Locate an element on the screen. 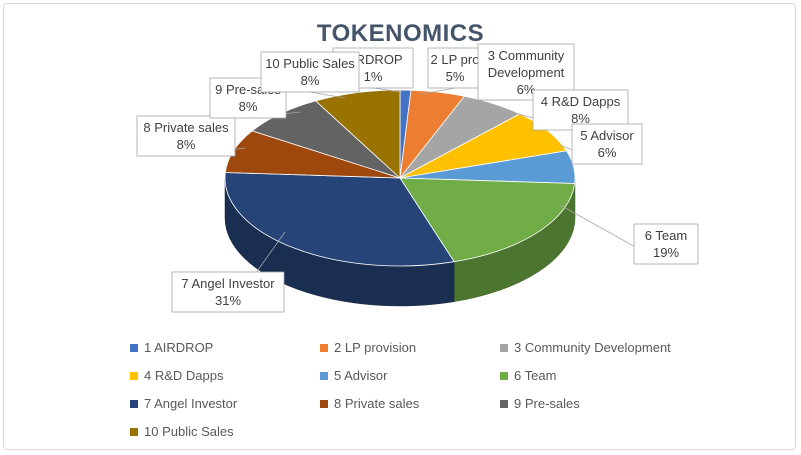 The image size is (801, 455). legend-label-9: 9 Pre-sales is located at coordinates (547, 403).